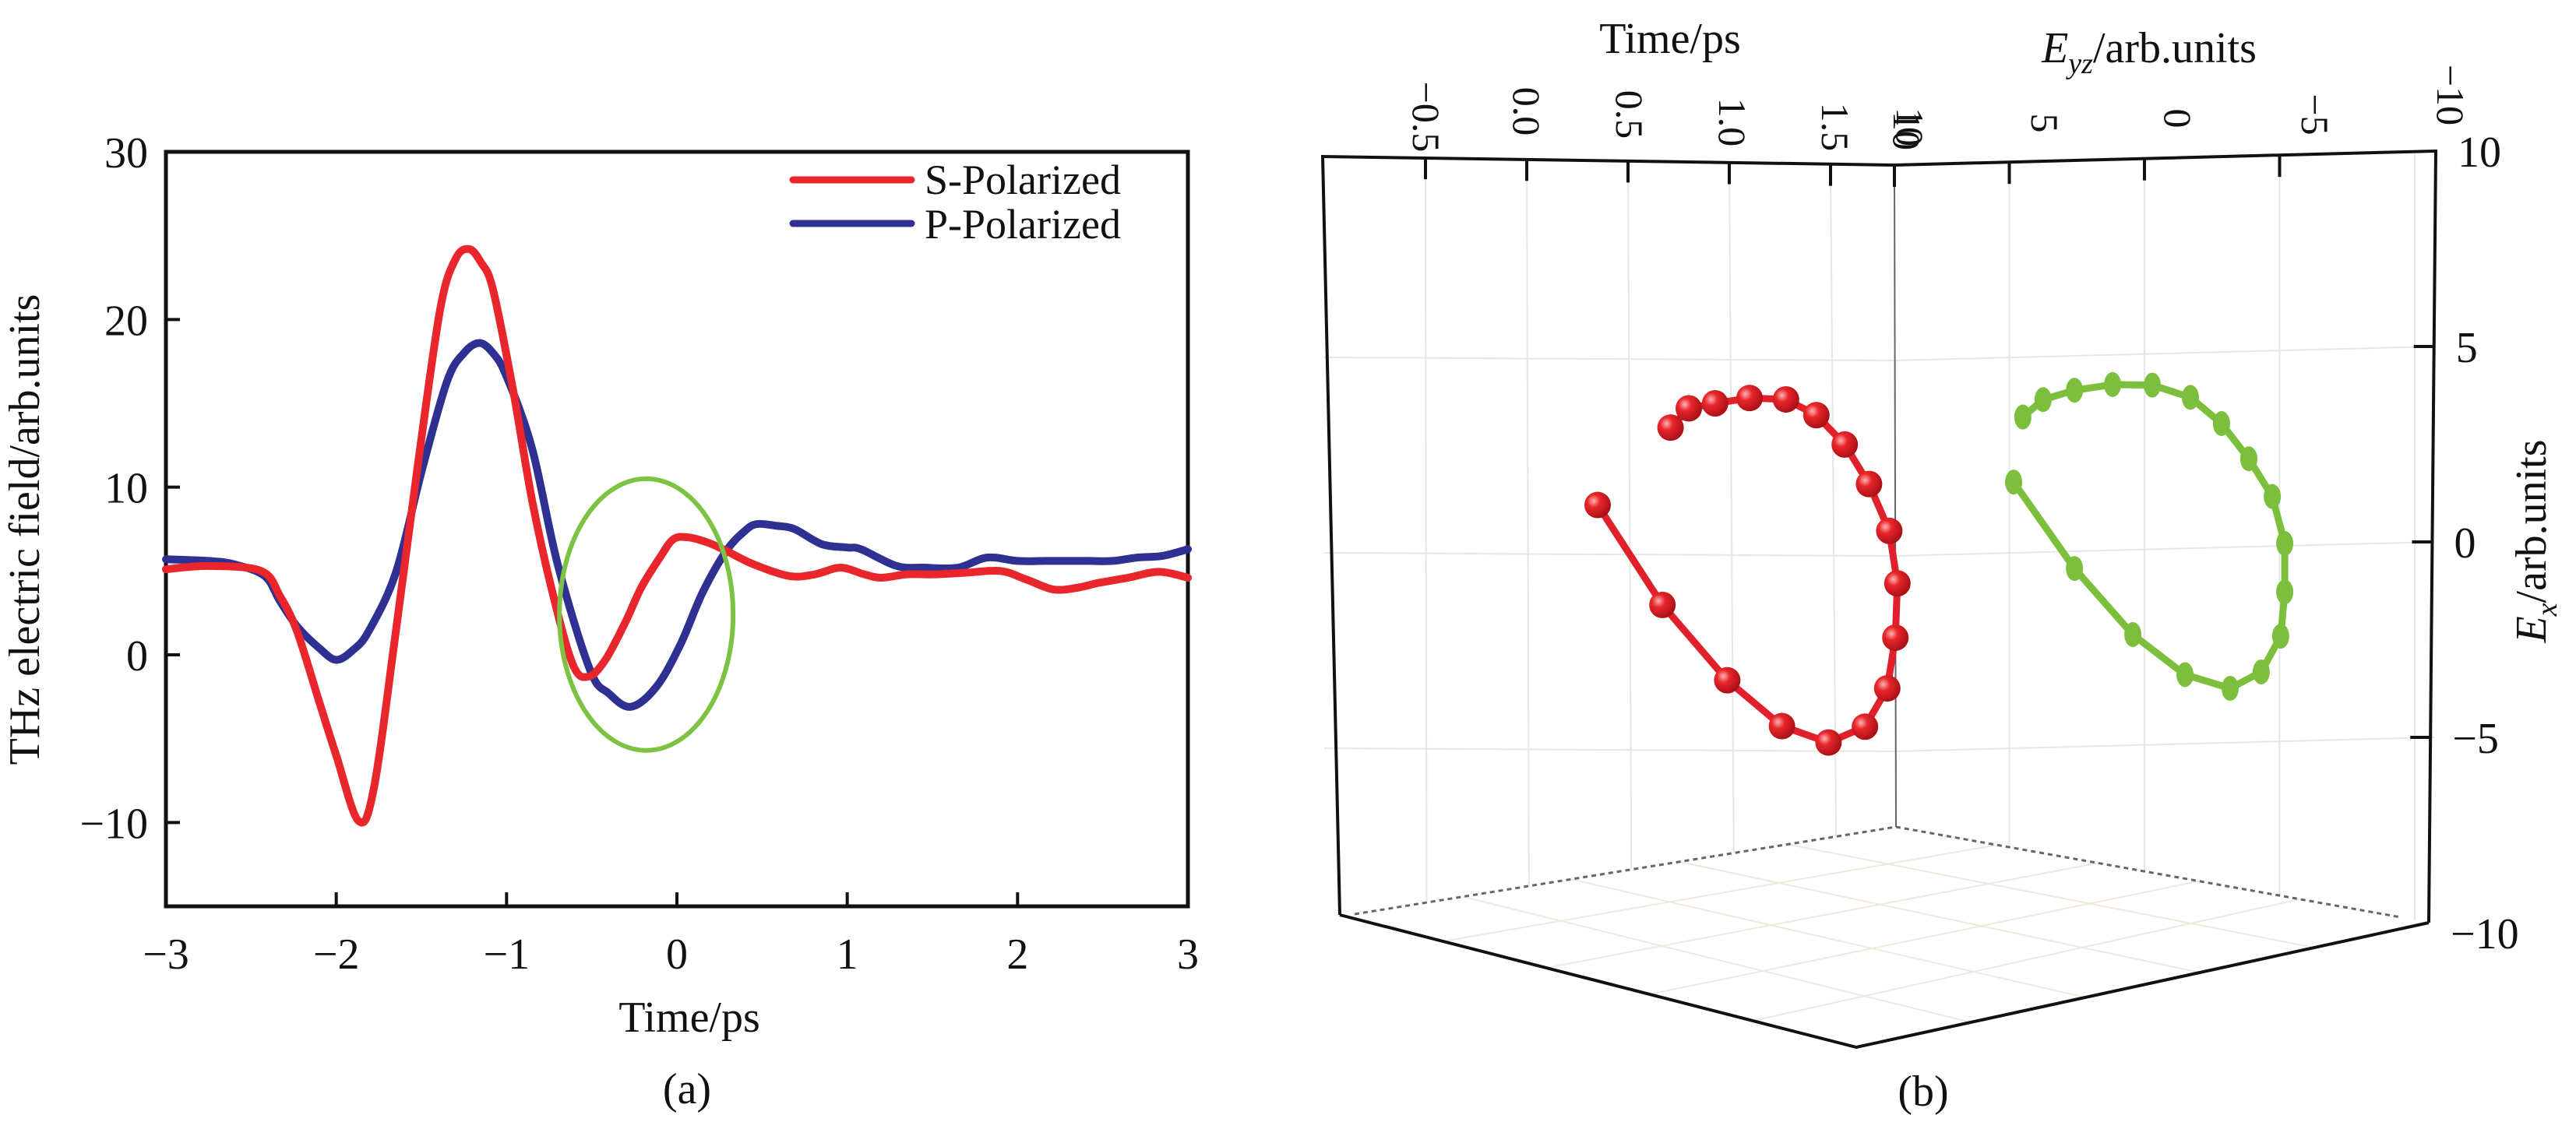  I want to click on y-tick-label: 30, so click(126, 153).